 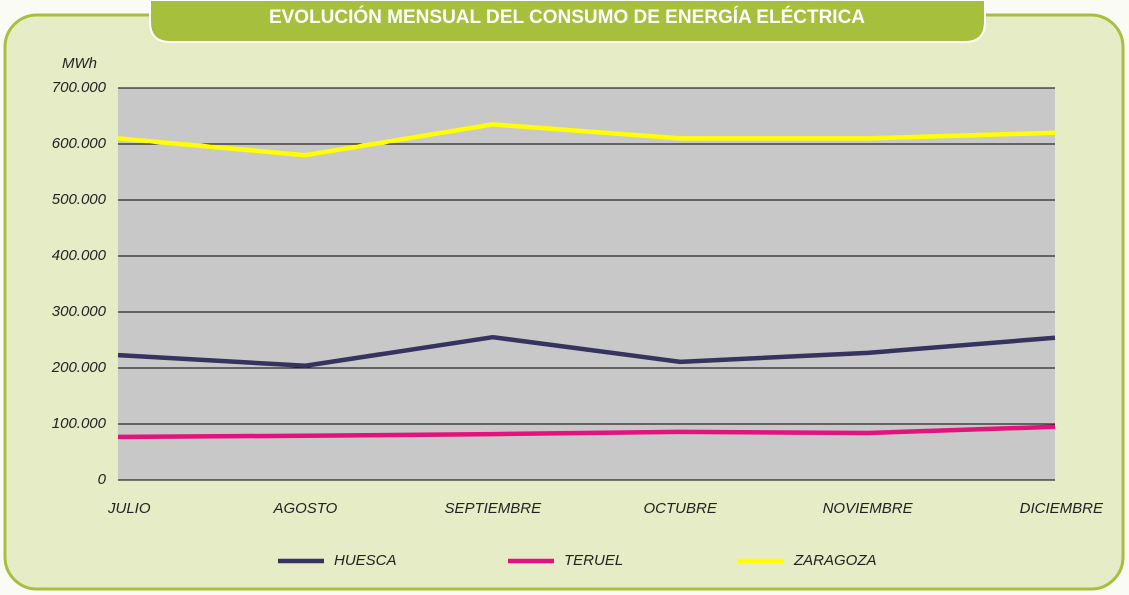 I want to click on y-tick-label: 100.000, so click(x=79, y=423).